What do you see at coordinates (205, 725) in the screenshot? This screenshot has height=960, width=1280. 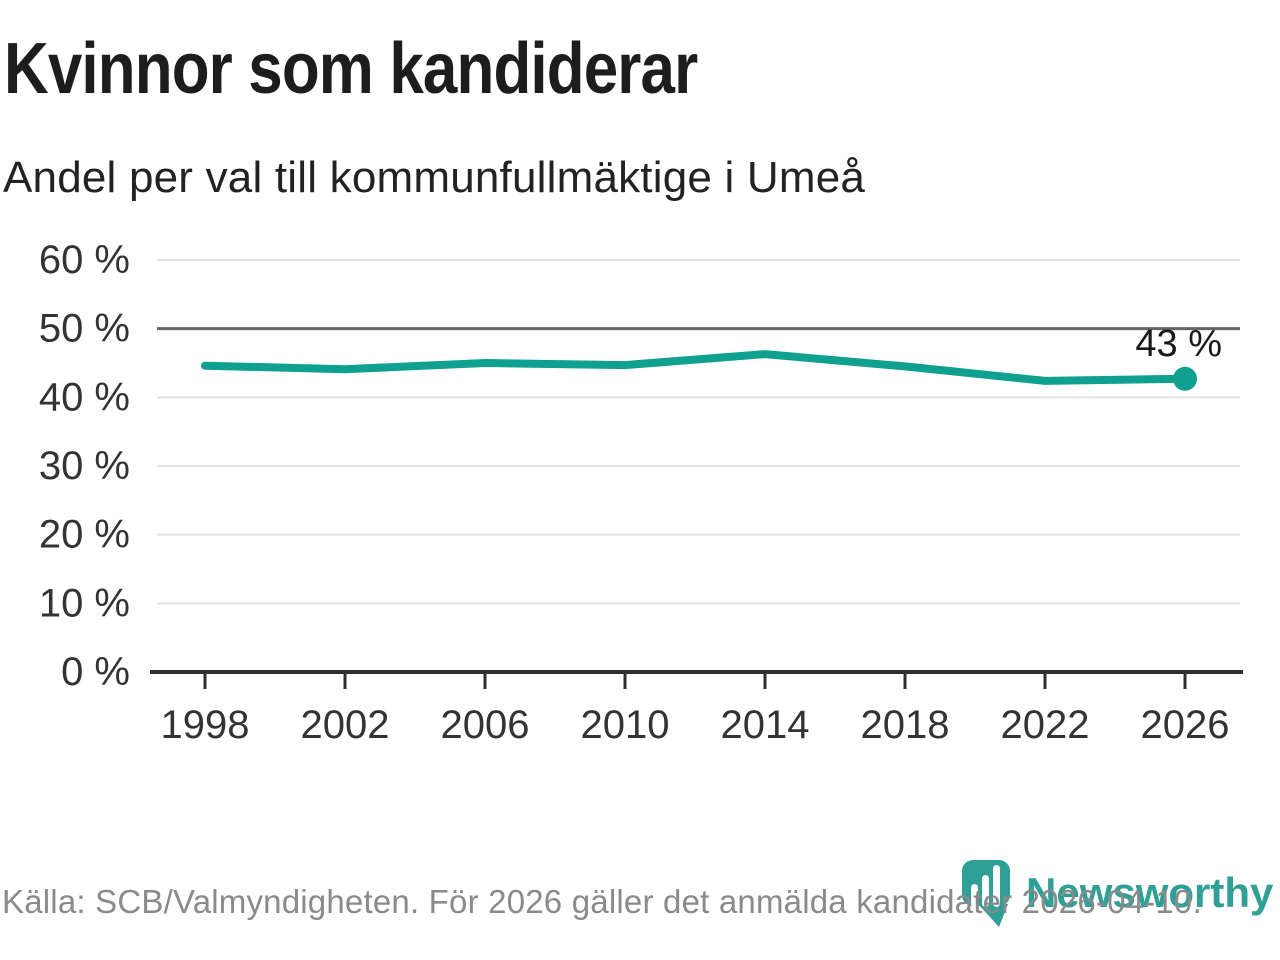 I see `x-axis-label: 1998` at bounding box center [205, 725].